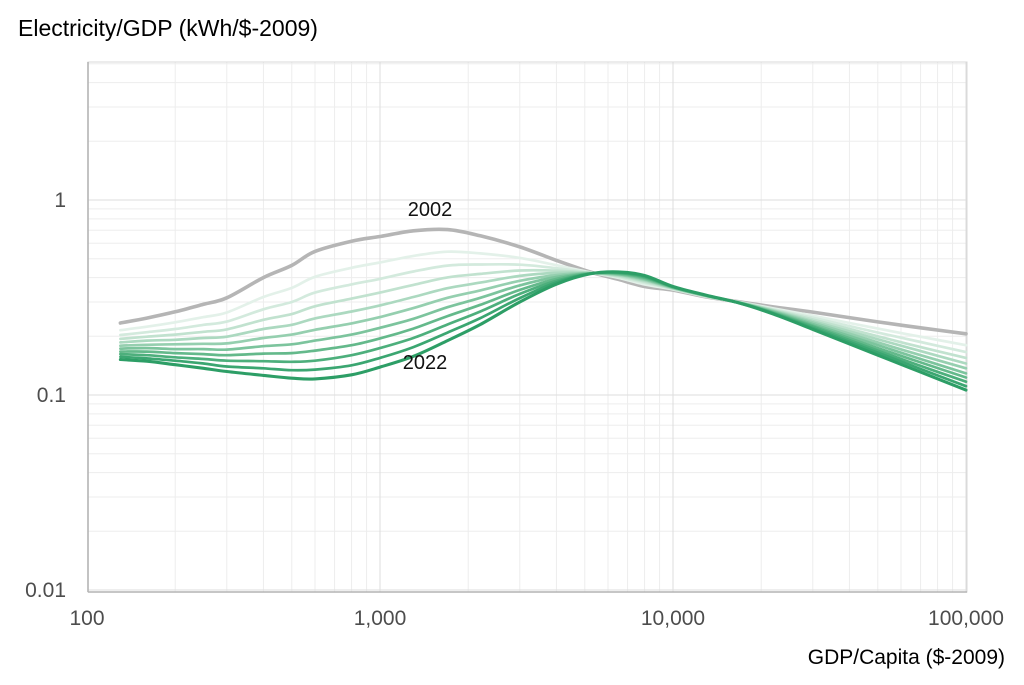 The width and height of the screenshot is (1024, 685). I want to click on chart-title: Electricity/GDP (kWh/$-2009), so click(168, 28).